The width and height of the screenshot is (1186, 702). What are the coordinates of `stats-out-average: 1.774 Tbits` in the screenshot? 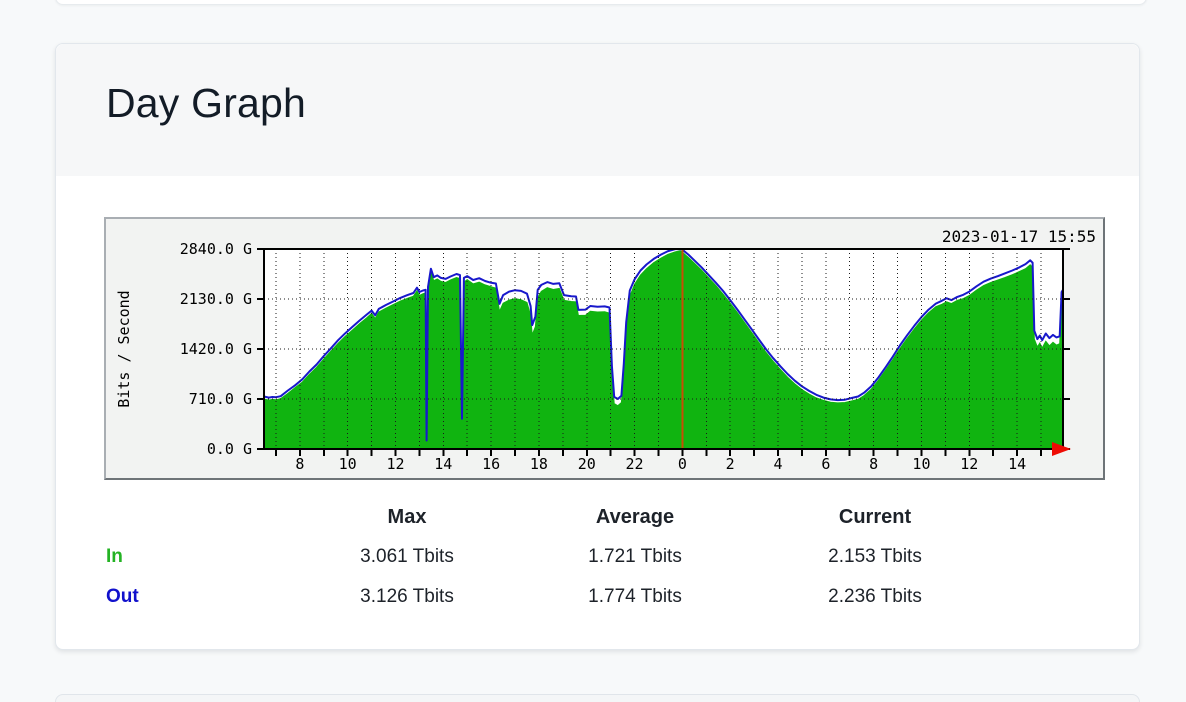 It's located at (635, 596).